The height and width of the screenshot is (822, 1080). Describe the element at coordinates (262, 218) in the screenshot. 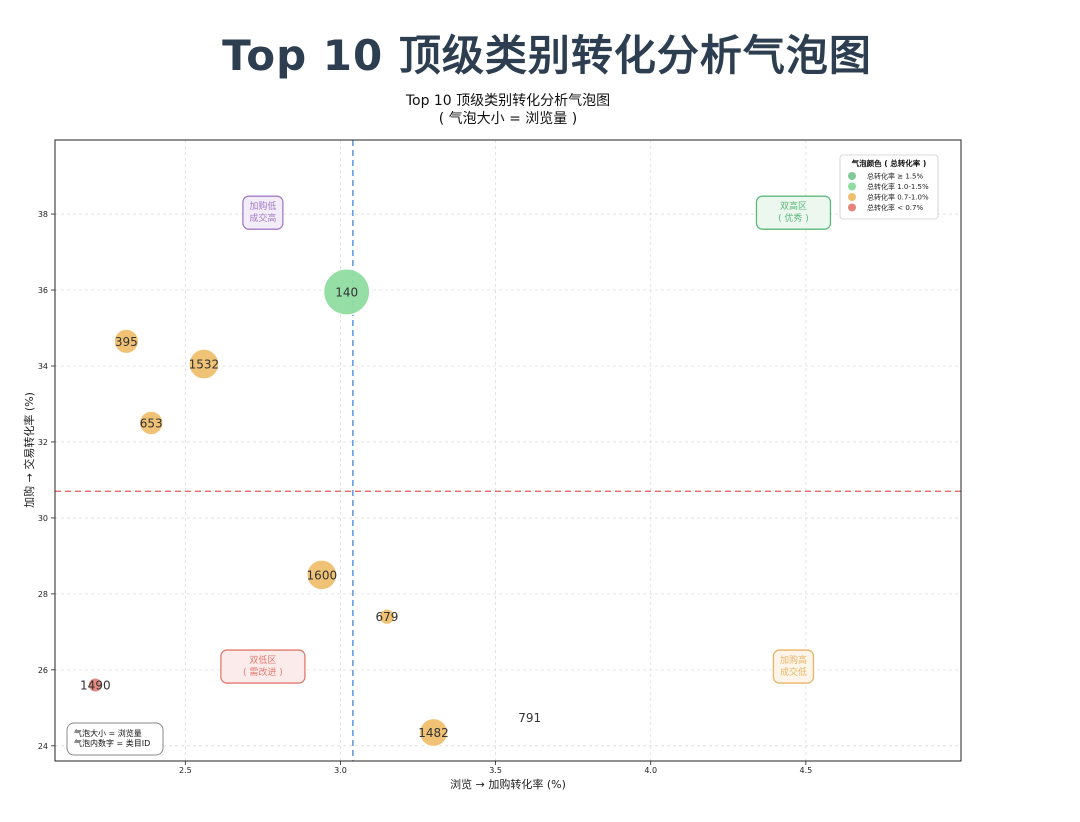

I see `quadrant-label: 成交高` at that location.